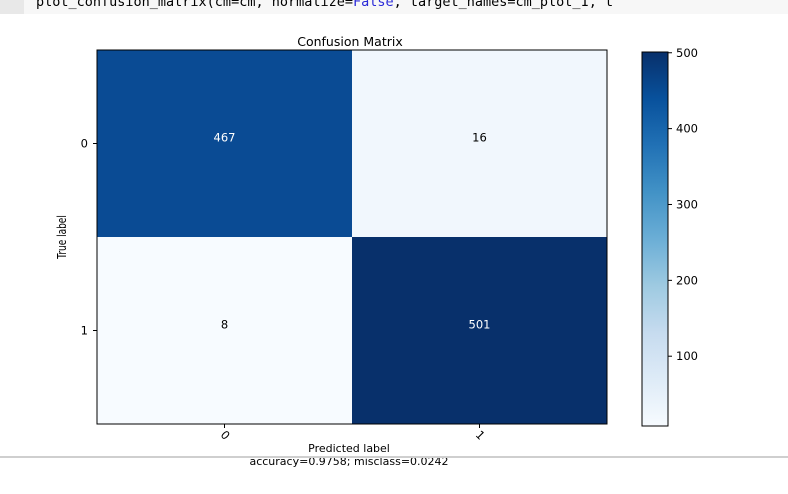 This screenshot has width=788, height=494. What do you see at coordinates (225, 435) in the screenshot?
I see `x-tick-label: 0` at bounding box center [225, 435].